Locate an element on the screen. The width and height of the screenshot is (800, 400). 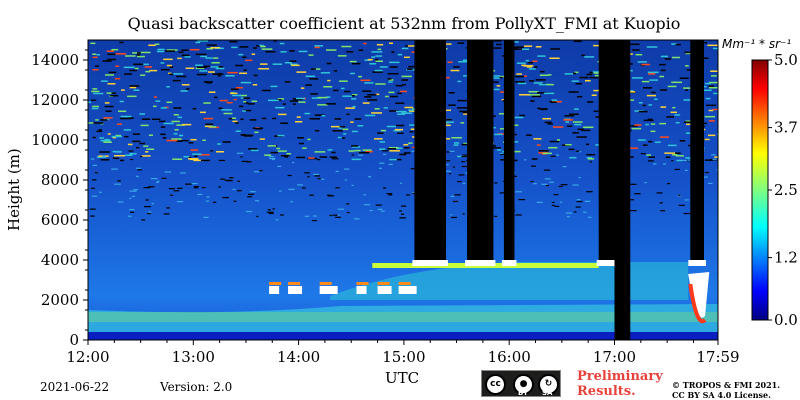
boundary-layer is located at coordinates (403, 322).